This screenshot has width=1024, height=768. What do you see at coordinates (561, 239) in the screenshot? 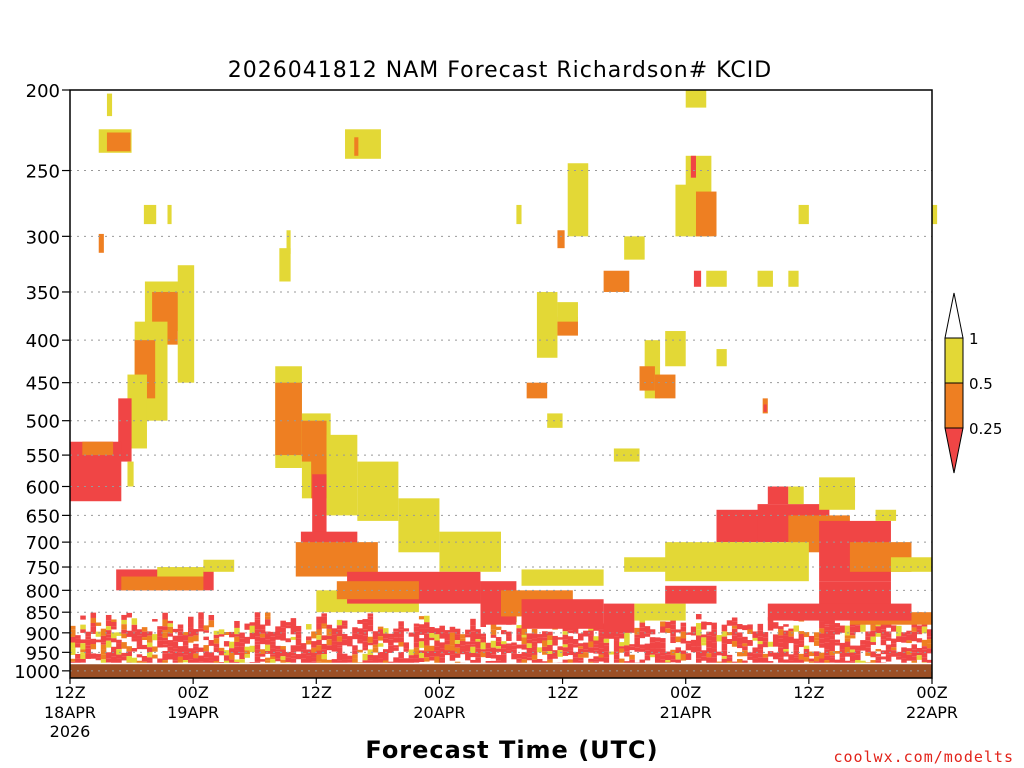
I see `ri-region-orange` at bounding box center [561, 239].